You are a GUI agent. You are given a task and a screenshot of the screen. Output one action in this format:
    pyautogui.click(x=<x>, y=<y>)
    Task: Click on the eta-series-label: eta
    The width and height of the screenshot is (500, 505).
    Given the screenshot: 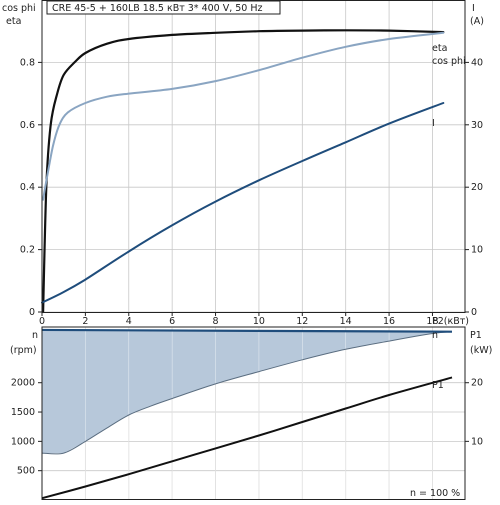 What is the action you would take?
    pyautogui.click(x=439, y=48)
    